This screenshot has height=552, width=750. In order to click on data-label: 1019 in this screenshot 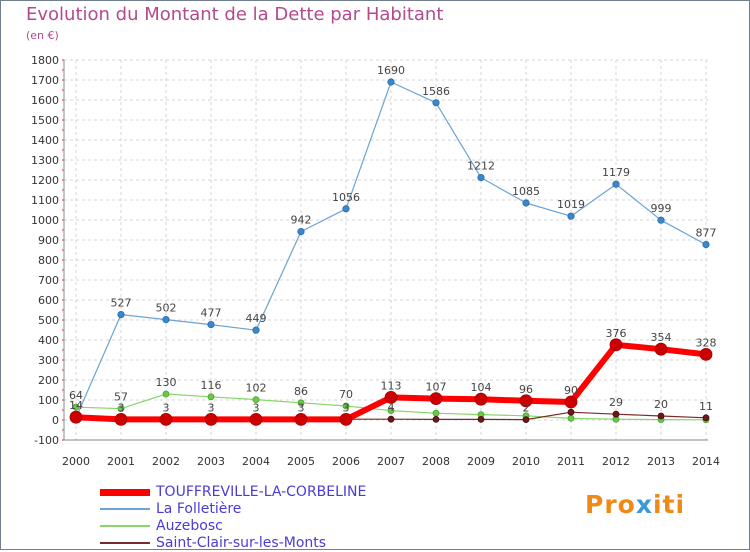, I will do `click(571, 204)`.